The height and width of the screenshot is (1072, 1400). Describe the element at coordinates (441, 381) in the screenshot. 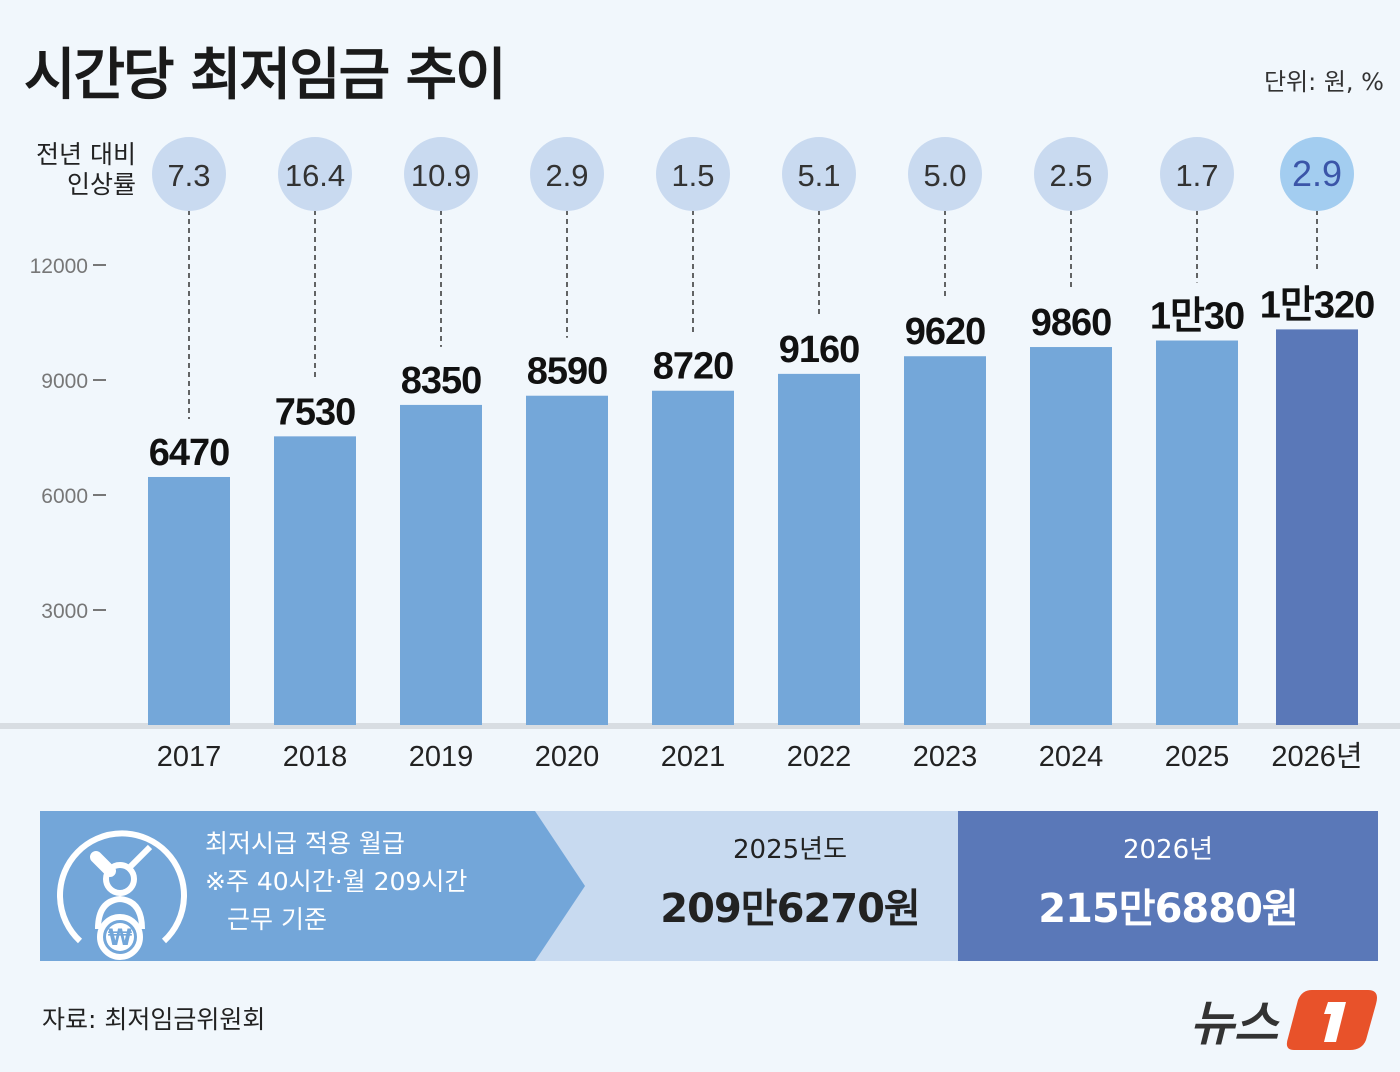

I see `bar-value-label: 8350` at that location.